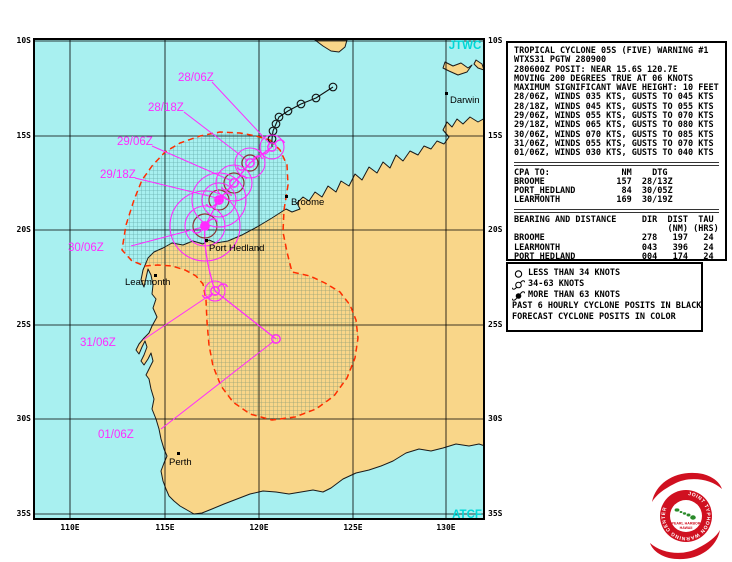 The width and height of the screenshot is (732, 562). What do you see at coordinates (166, 108) in the screenshot?
I see `track-label: 28/18Z` at bounding box center [166, 108].